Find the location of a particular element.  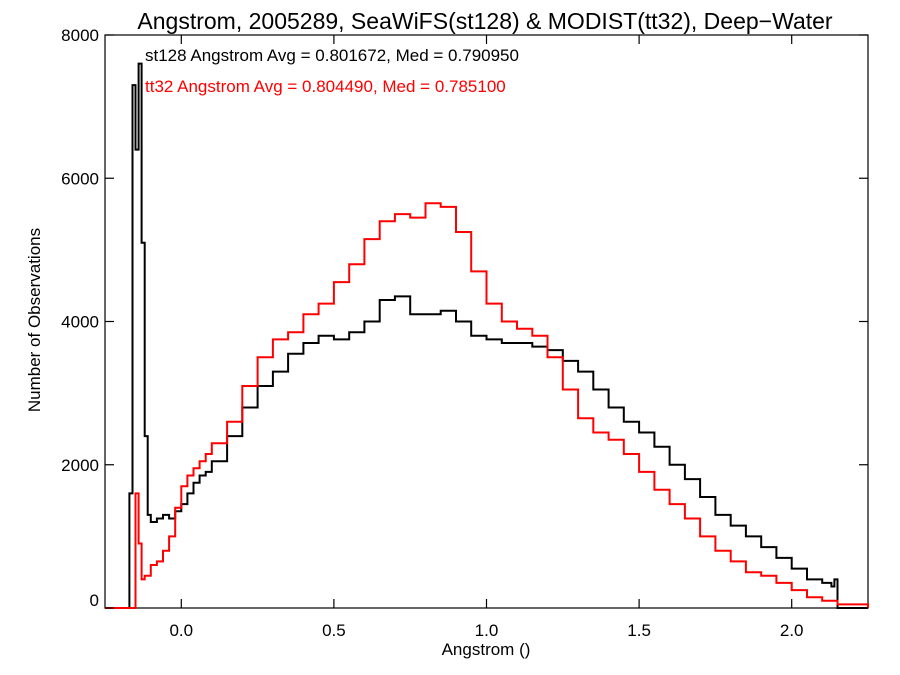

x-tick-label-2: 1.0 is located at coordinates (487, 630).